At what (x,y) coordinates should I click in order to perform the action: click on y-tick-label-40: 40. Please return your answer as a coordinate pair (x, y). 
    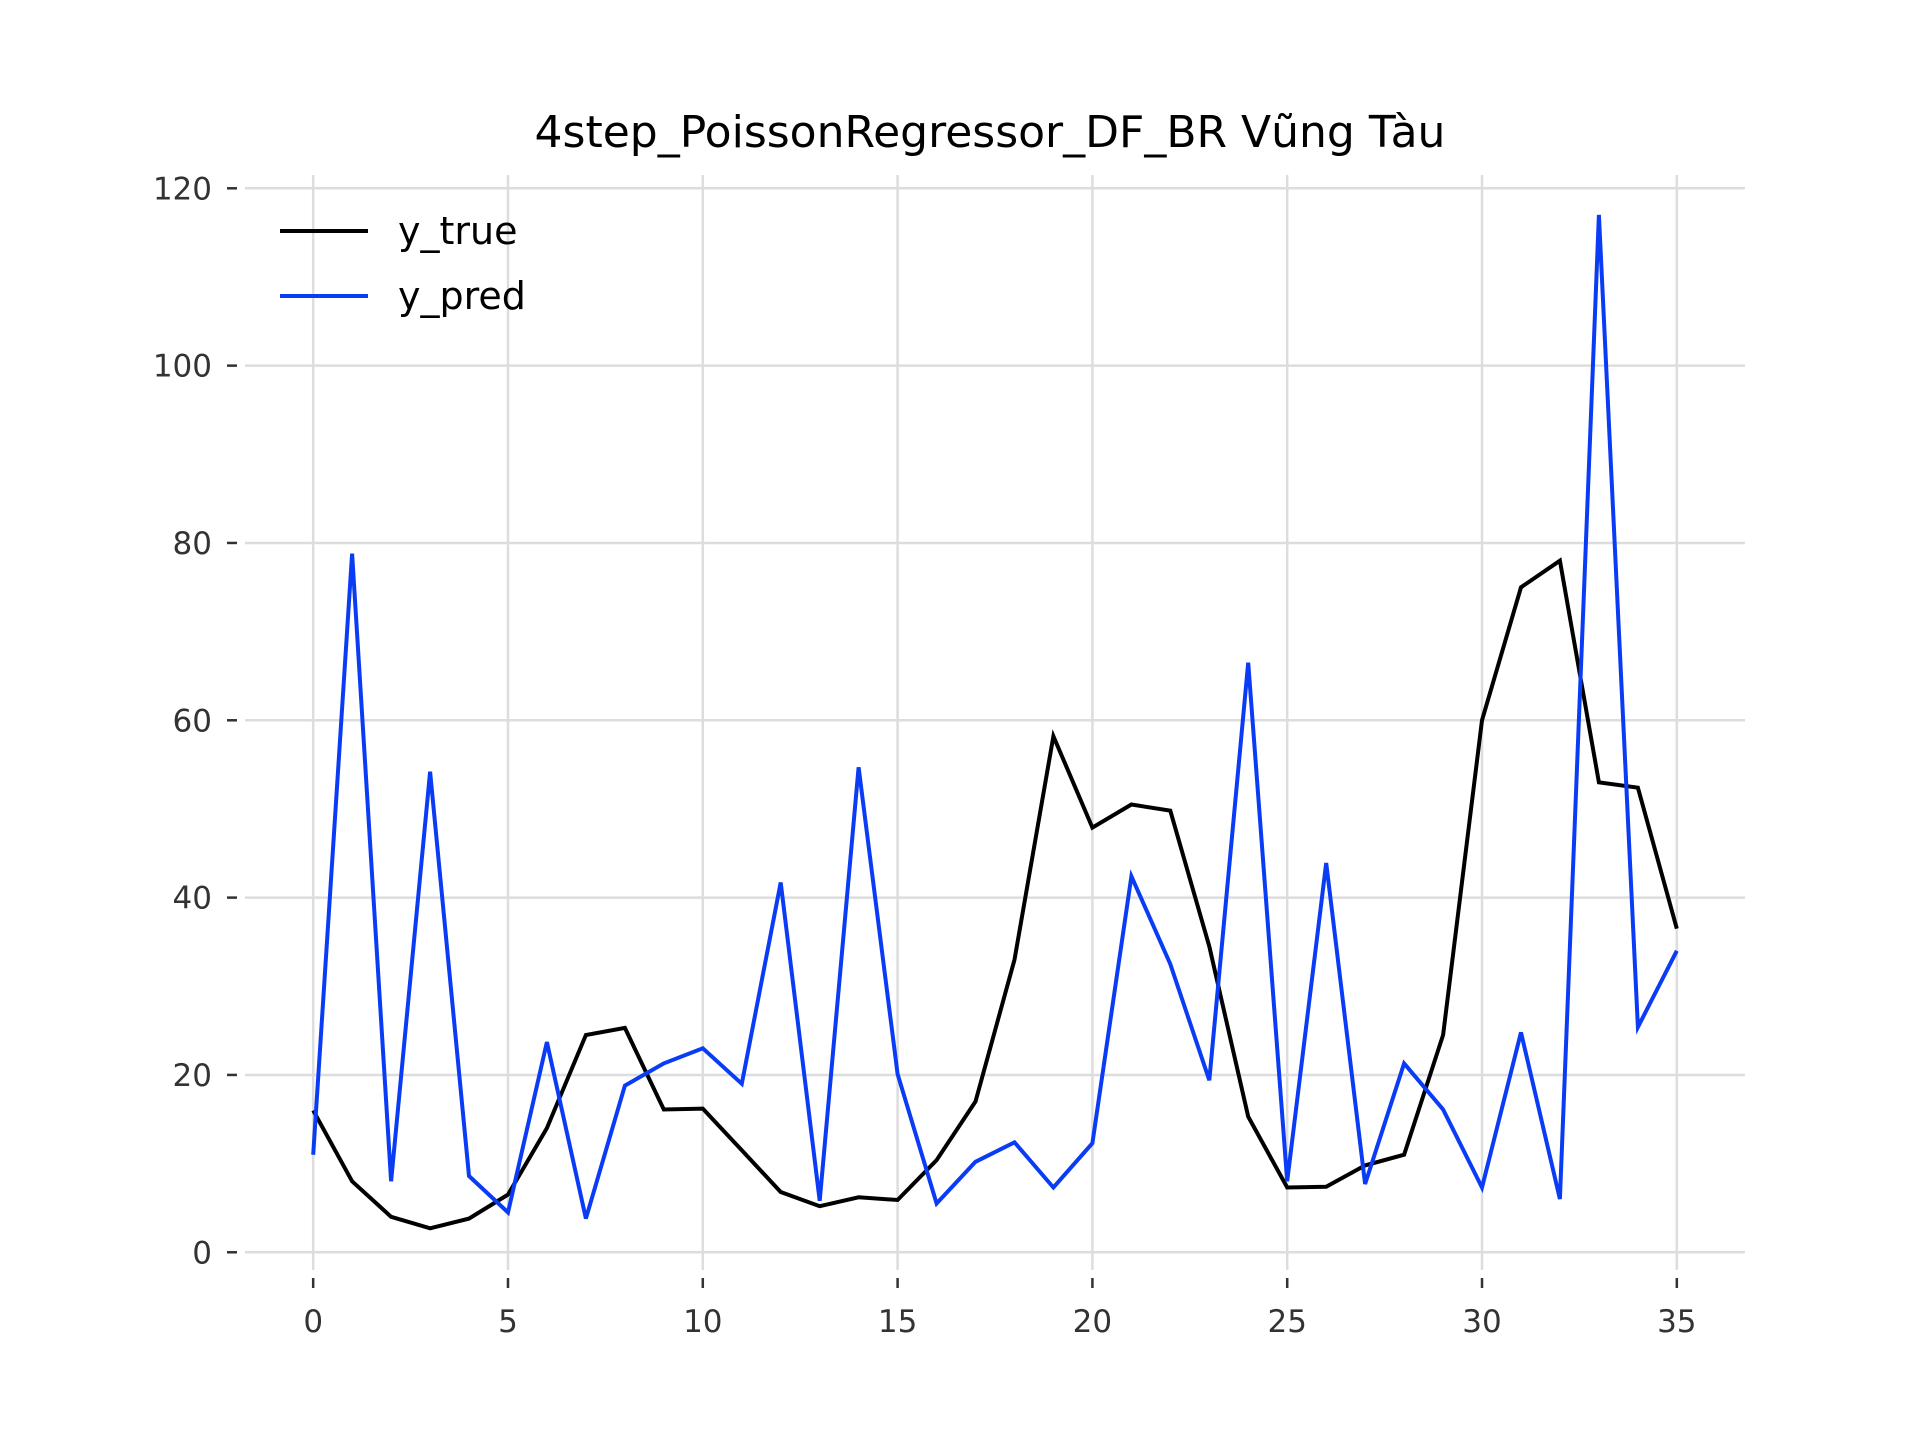
    Looking at the image, I should click on (192, 899).